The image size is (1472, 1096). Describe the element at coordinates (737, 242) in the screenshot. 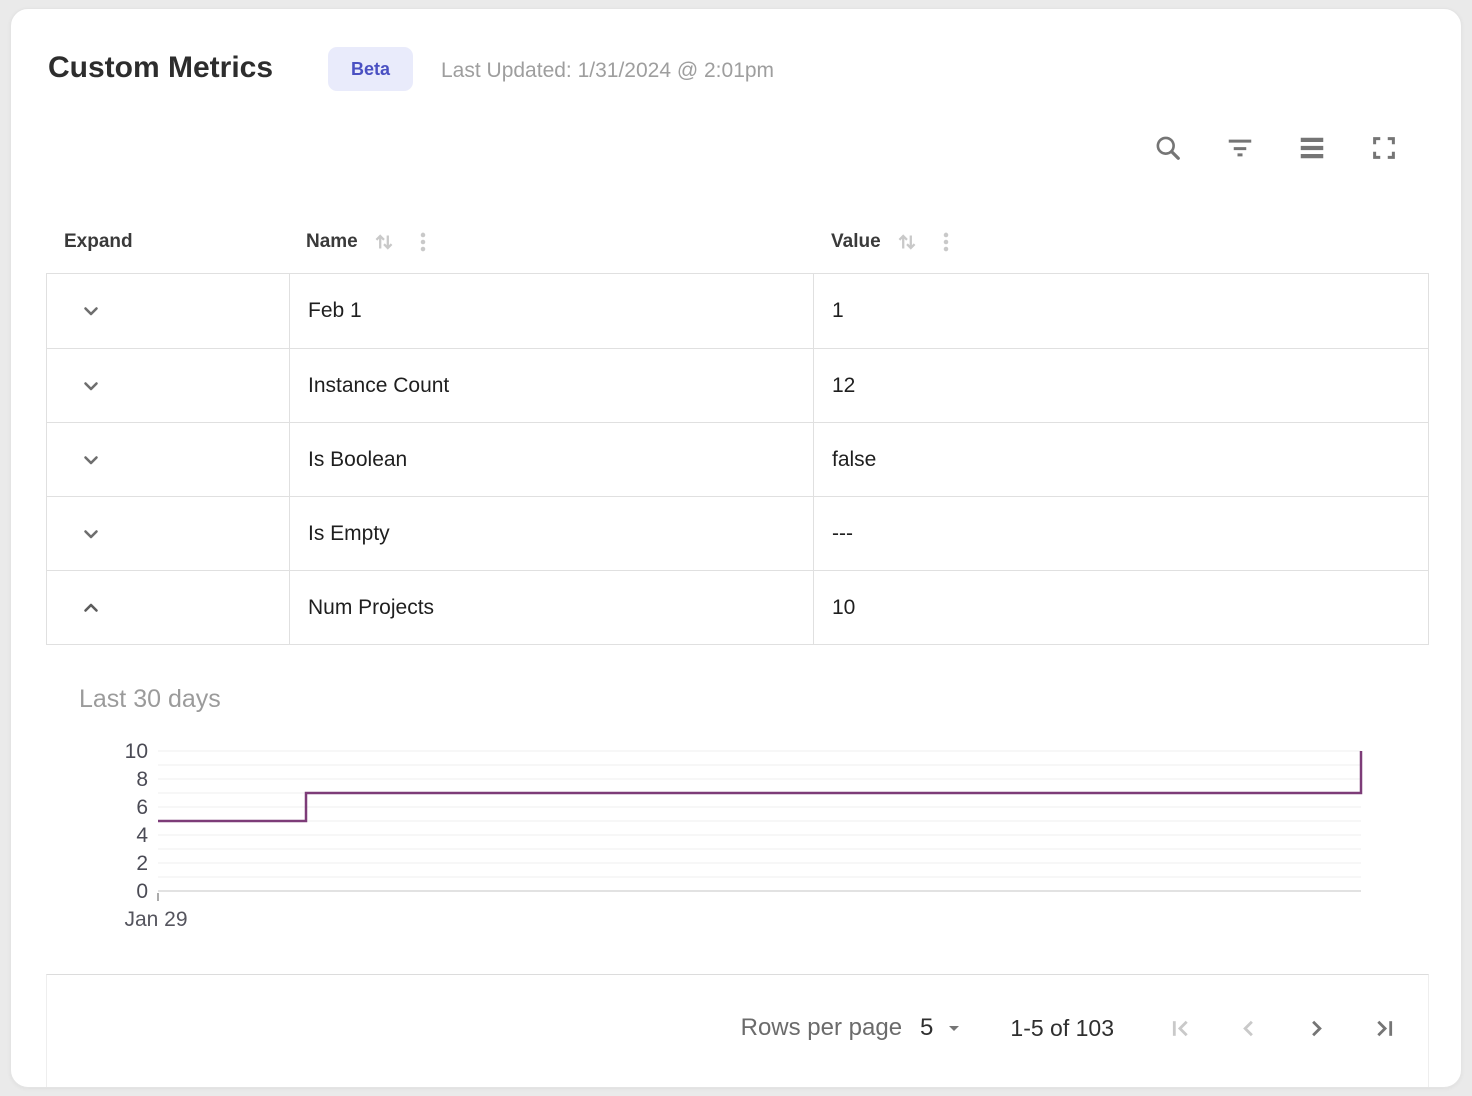

I see `table-header: Expand Name Value` at that location.